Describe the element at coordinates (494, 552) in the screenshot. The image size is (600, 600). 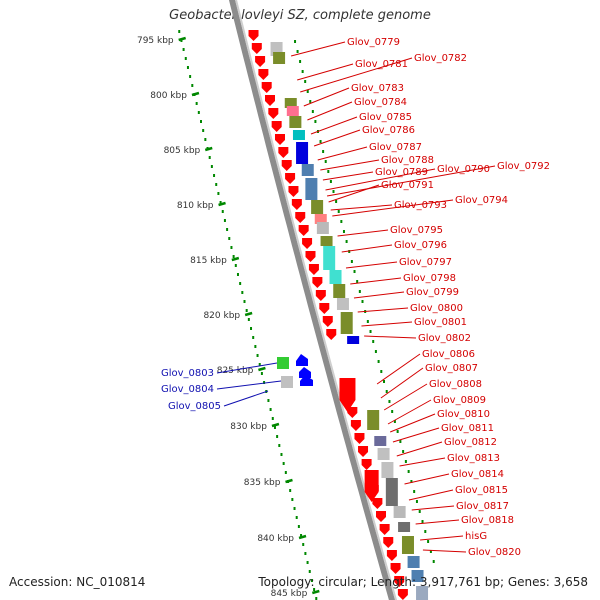
I see `gene-label: Glov_0820` at that location.